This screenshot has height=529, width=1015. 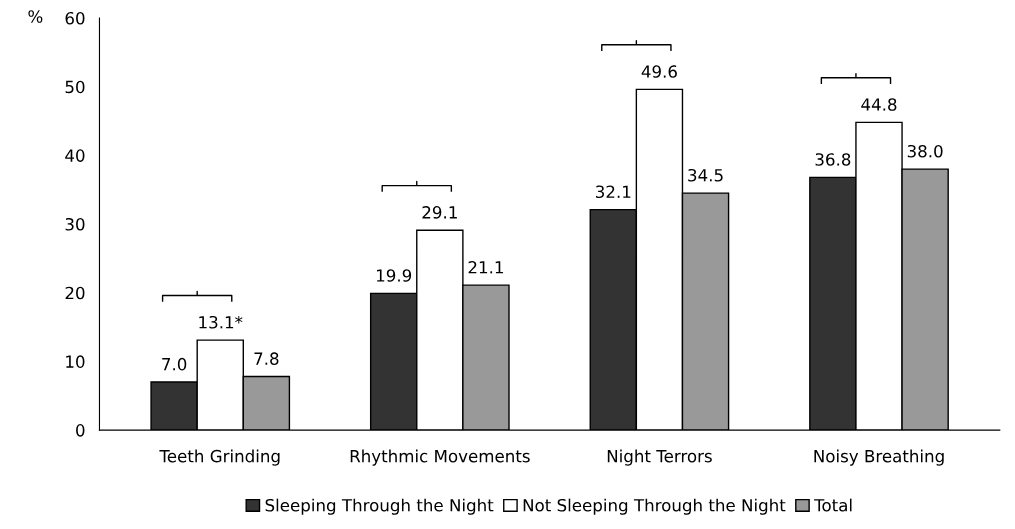 I want to click on data-label: 19.9, so click(x=394, y=275).